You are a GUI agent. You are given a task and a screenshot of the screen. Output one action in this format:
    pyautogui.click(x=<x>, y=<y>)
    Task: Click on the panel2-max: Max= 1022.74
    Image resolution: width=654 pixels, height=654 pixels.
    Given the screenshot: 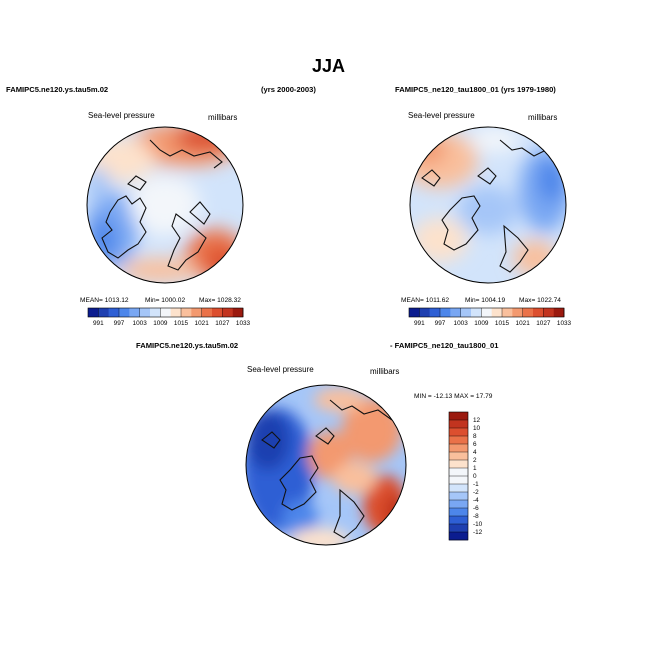 What is the action you would take?
    pyautogui.click(x=540, y=300)
    